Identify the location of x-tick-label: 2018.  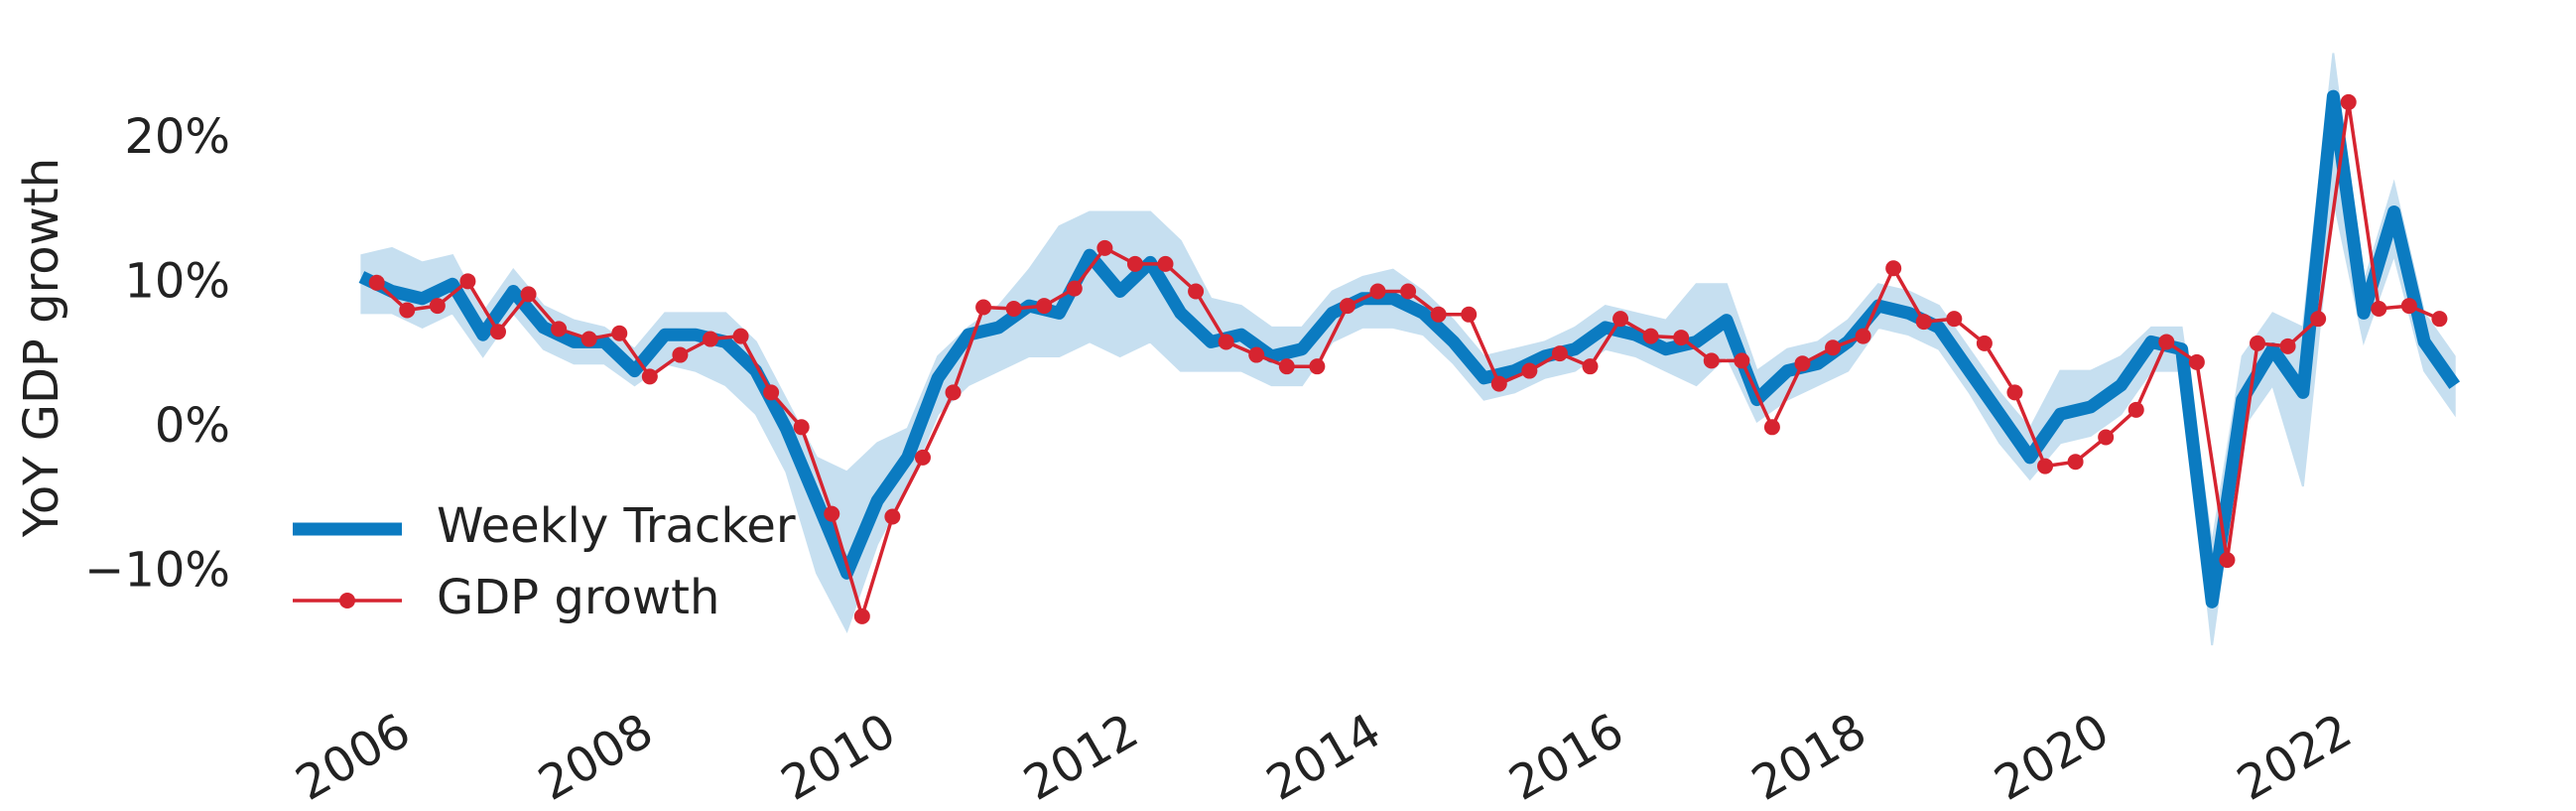
(1809, 757).